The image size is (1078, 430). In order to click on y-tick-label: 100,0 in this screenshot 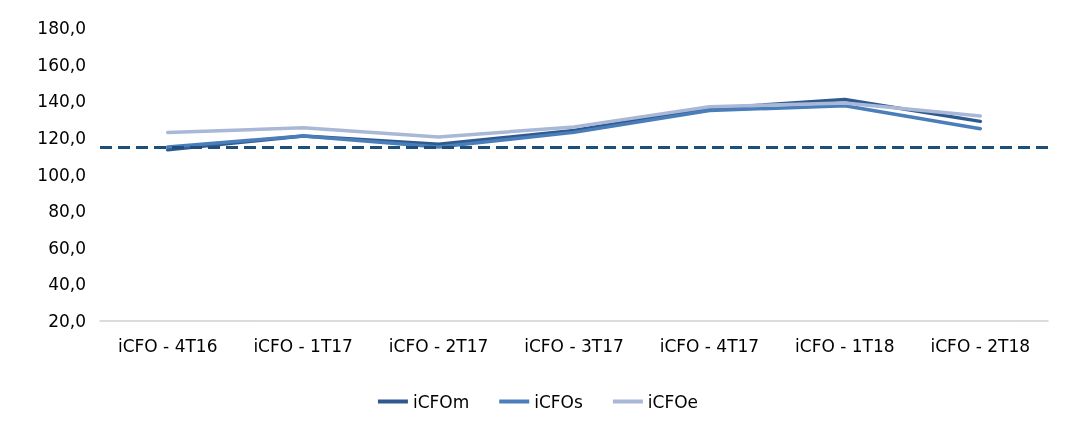, I will do `click(61, 174)`.